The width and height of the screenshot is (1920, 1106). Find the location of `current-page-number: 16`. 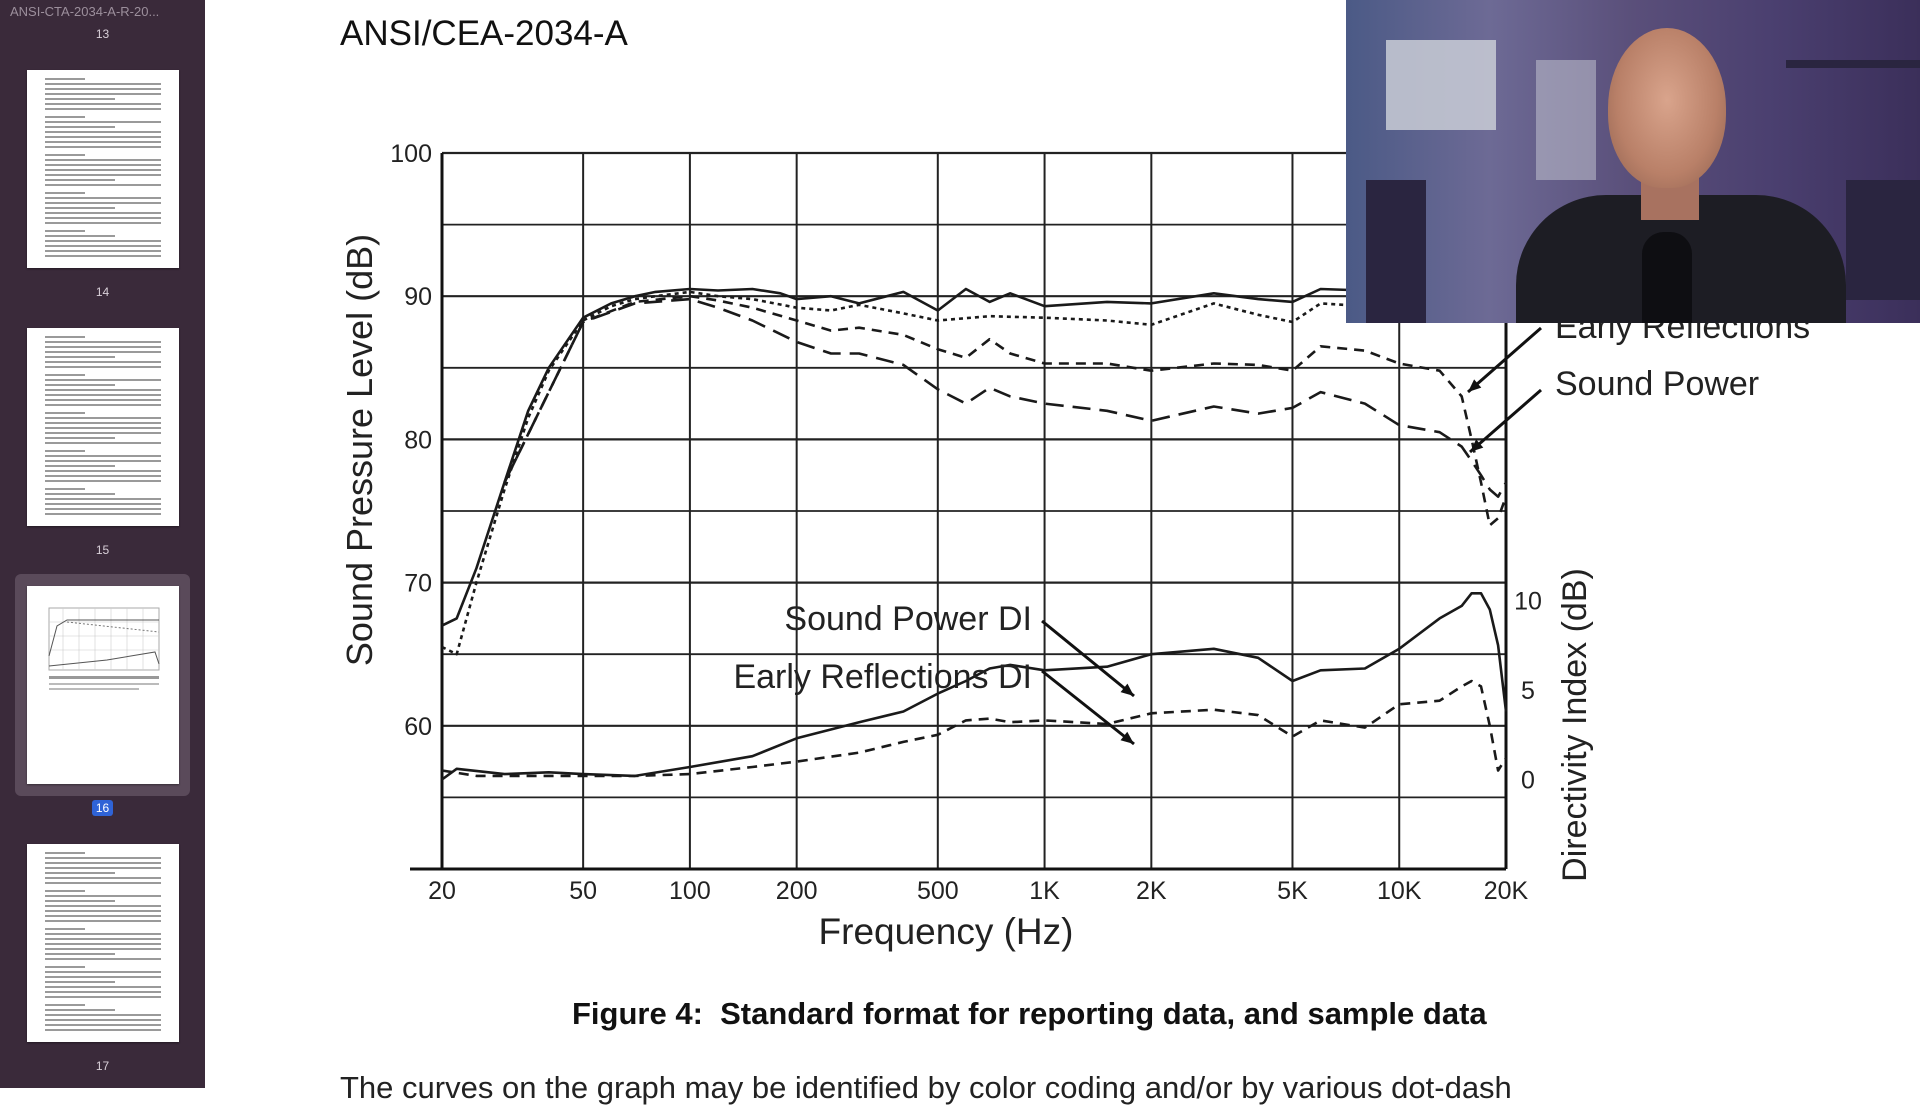

current-page-number: 16 is located at coordinates (102, 808).